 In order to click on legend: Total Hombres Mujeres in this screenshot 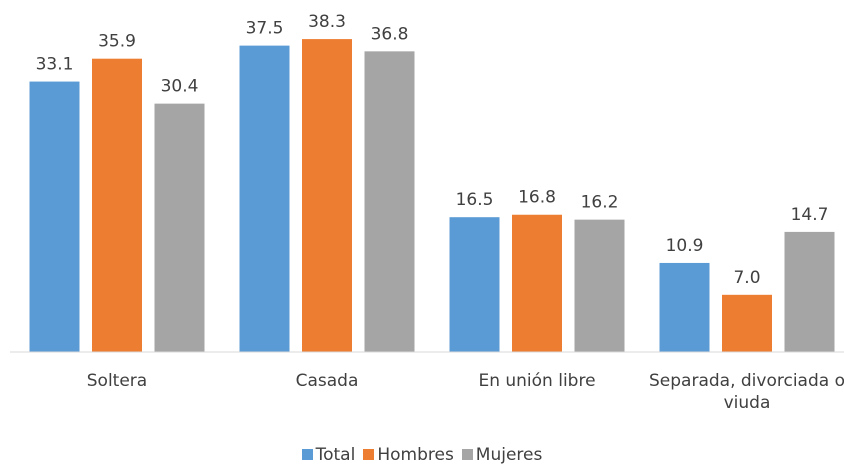, I will do `click(422, 455)`.